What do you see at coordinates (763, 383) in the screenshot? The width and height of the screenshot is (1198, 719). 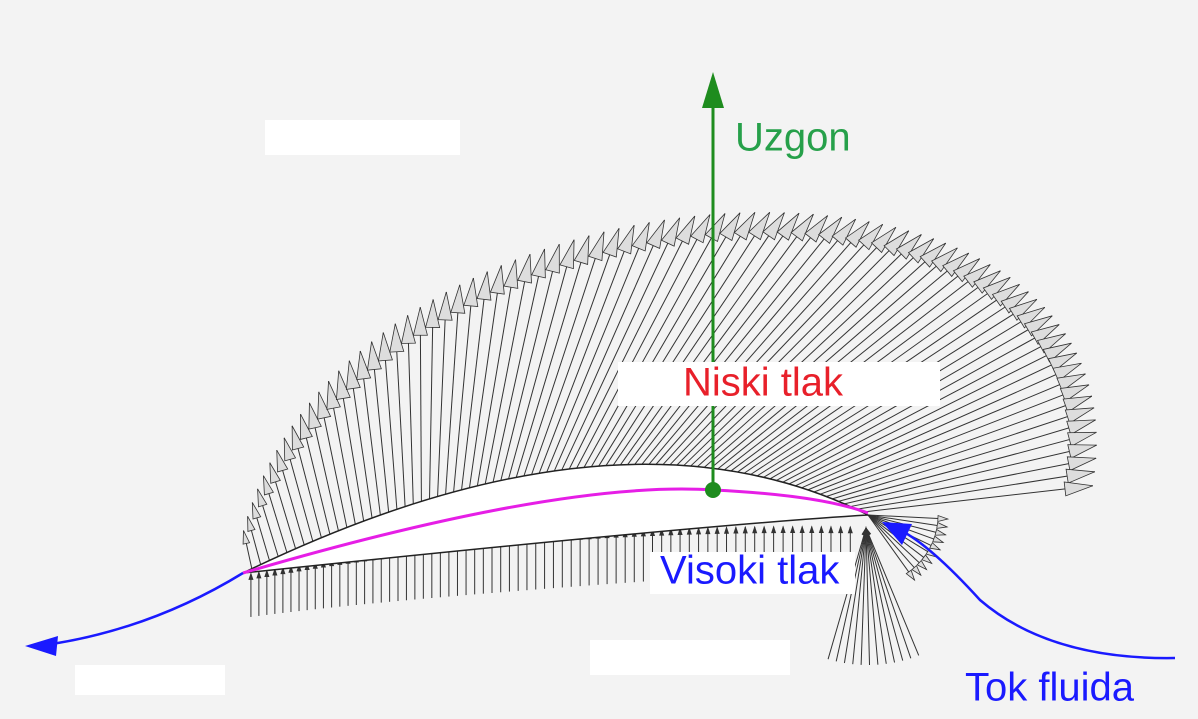 I see `low-pressure-label: Niski tlak` at bounding box center [763, 383].